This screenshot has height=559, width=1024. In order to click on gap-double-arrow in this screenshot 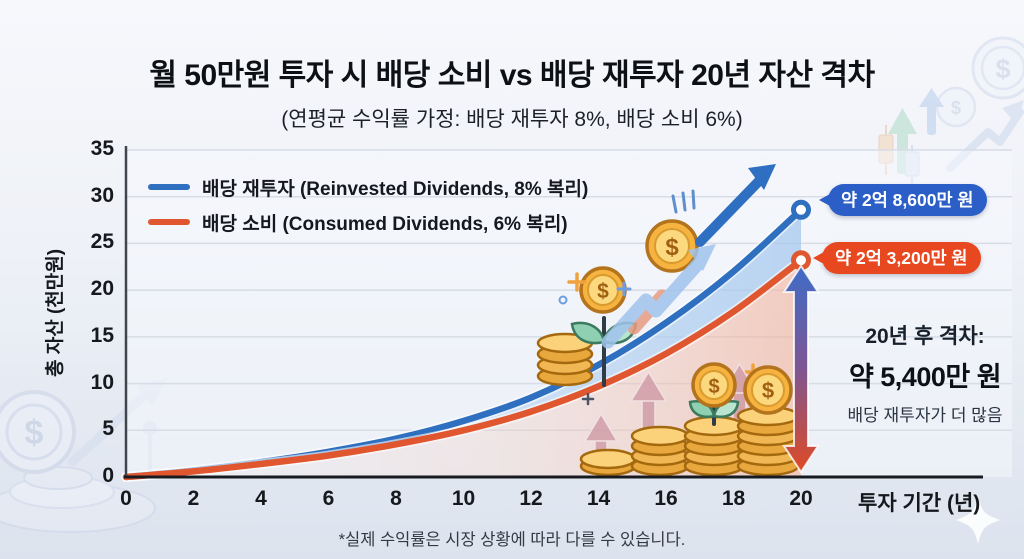, I will do `click(801, 369)`.